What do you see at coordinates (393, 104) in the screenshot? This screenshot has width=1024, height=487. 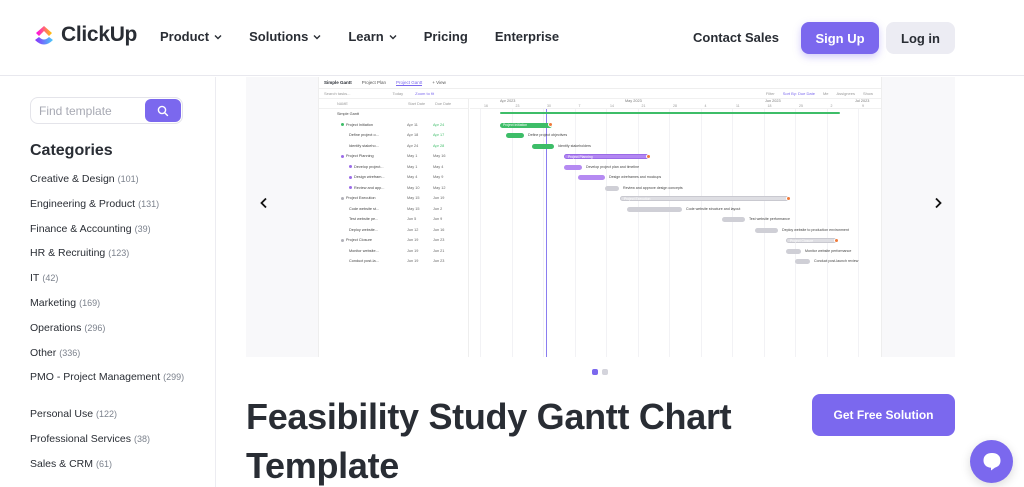 I see `gantt-table-header: NAME Start Date Due Date` at bounding box center [393, 104].